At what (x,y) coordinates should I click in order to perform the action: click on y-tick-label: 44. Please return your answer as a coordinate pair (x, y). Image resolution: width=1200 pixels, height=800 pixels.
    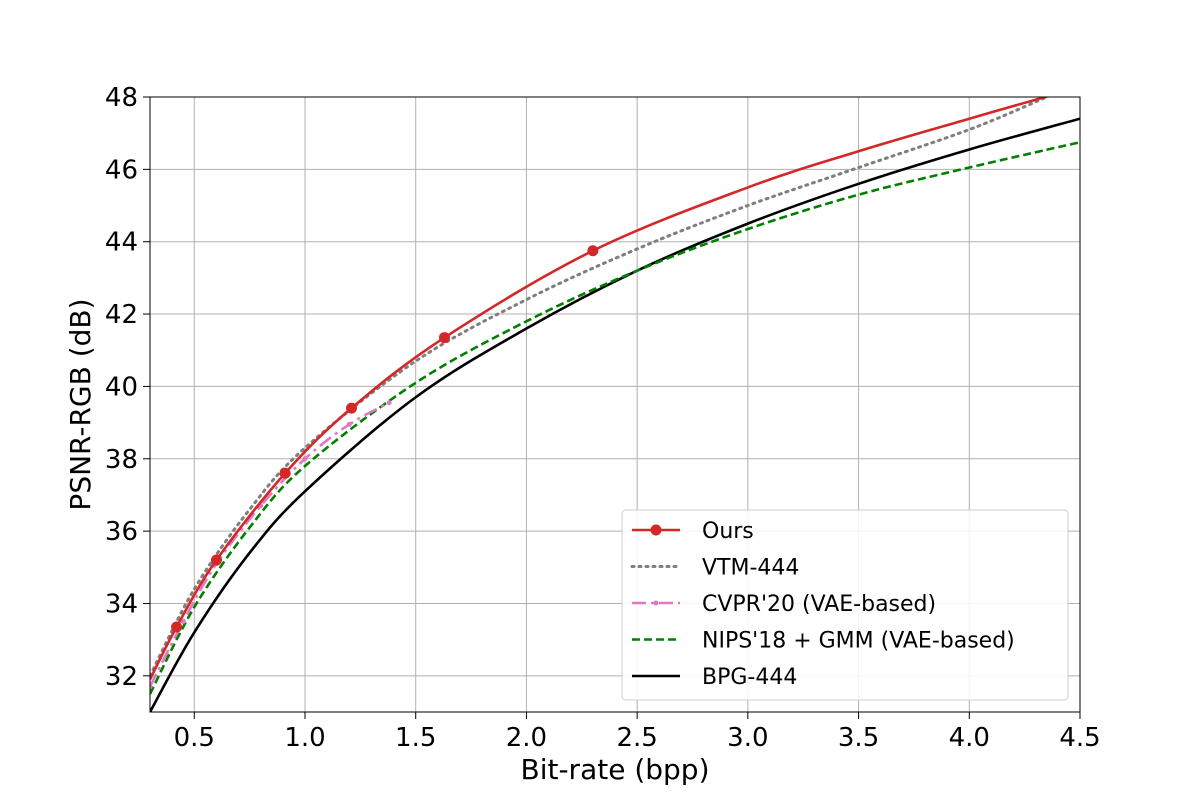
    Looking at the image, I should click on (121, 243).